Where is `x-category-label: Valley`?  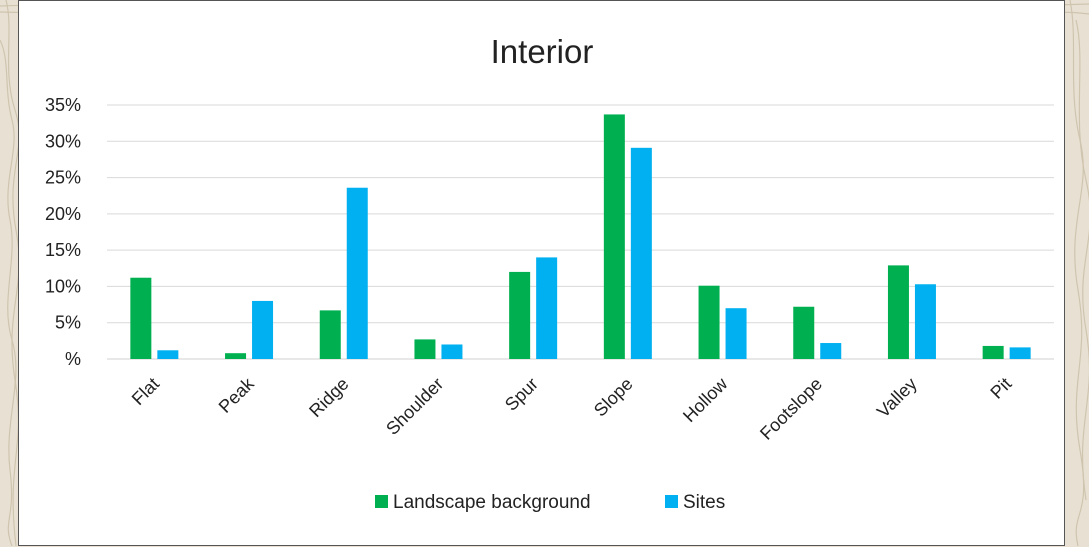 x-category-label: Valley is located at coordinates (897, 398).